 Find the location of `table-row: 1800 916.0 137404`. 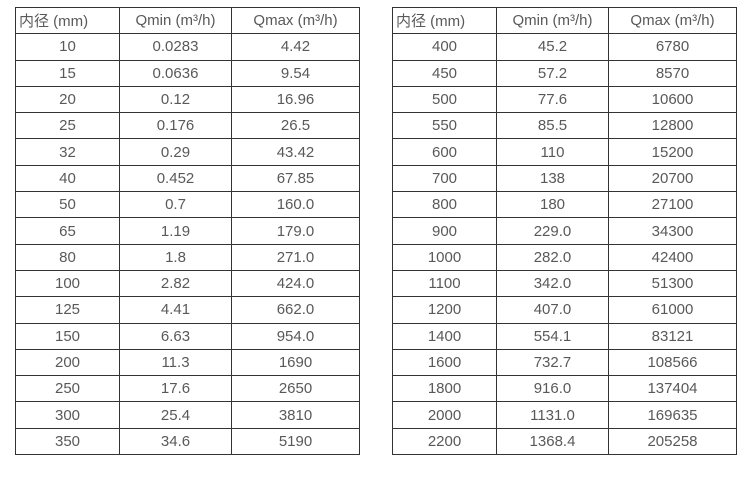

table-row: 1800 916.0 137404 is located at coordinates (564, 389).